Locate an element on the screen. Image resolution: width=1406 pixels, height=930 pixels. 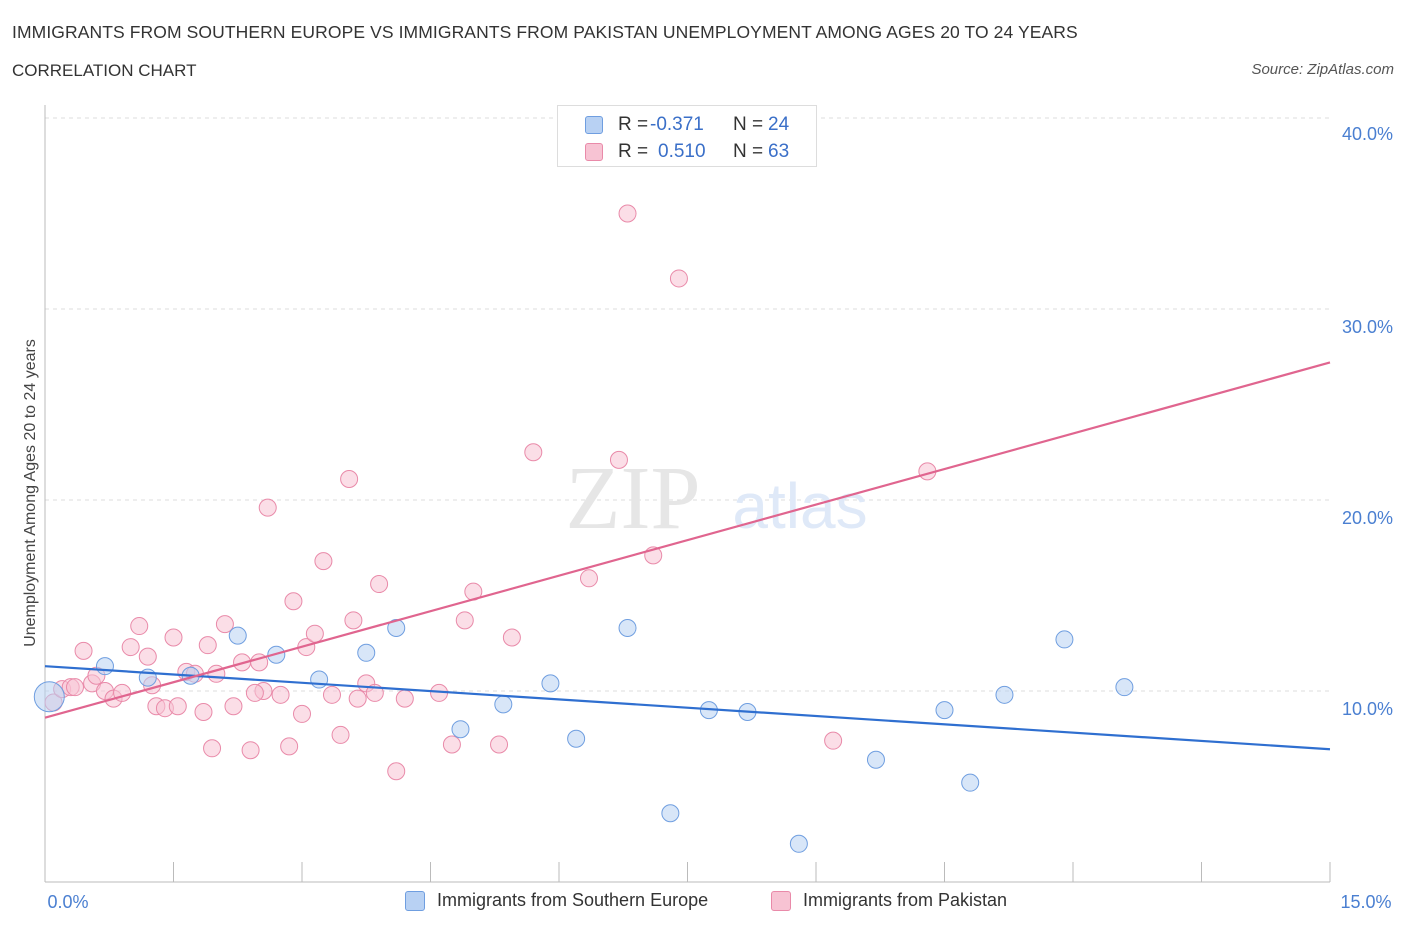
r-value: 0.510 is located at coordinates (682, 151).